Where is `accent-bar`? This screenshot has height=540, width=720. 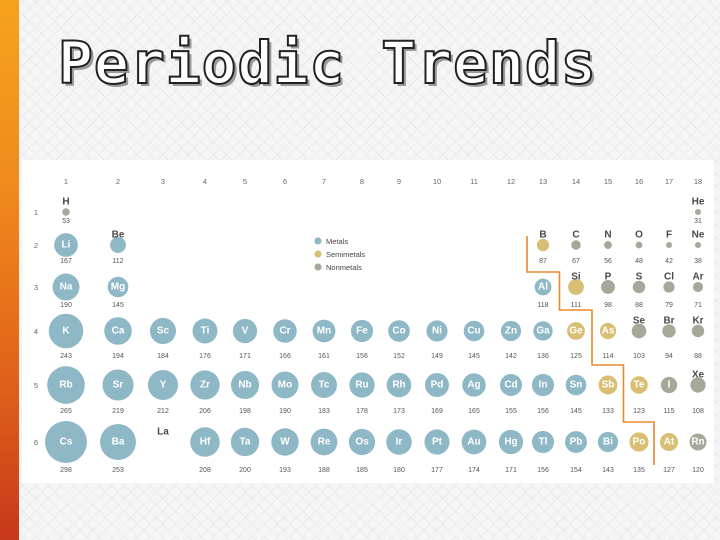
accent-bar is located at coordinates (9, 270).